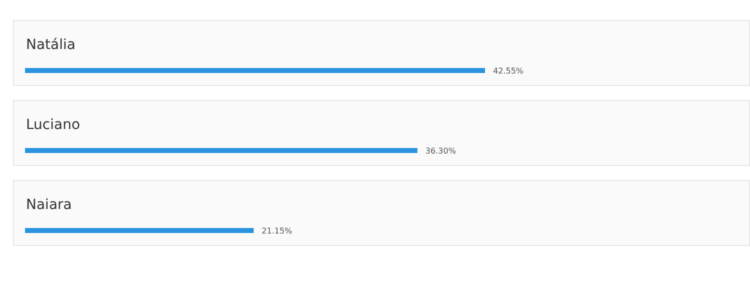  What do you see at coordinates (49, 205) in the screenshot?
I see `y-tick-label: Naiara` at bounding box center [49, 205].